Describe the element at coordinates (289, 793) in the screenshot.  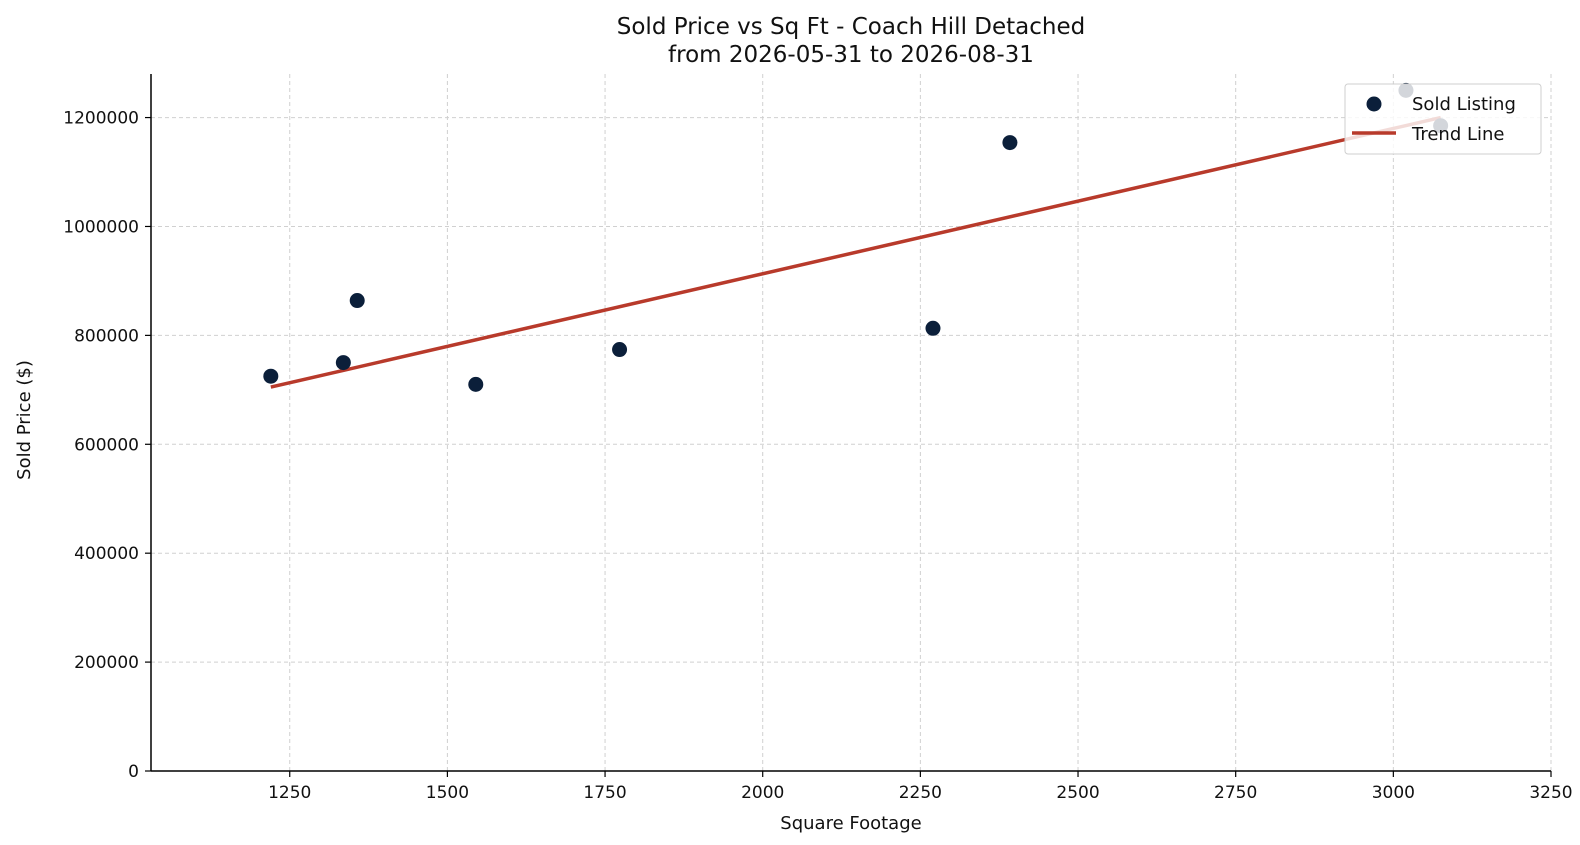
I see `x-tick-label: 1250` at that location.